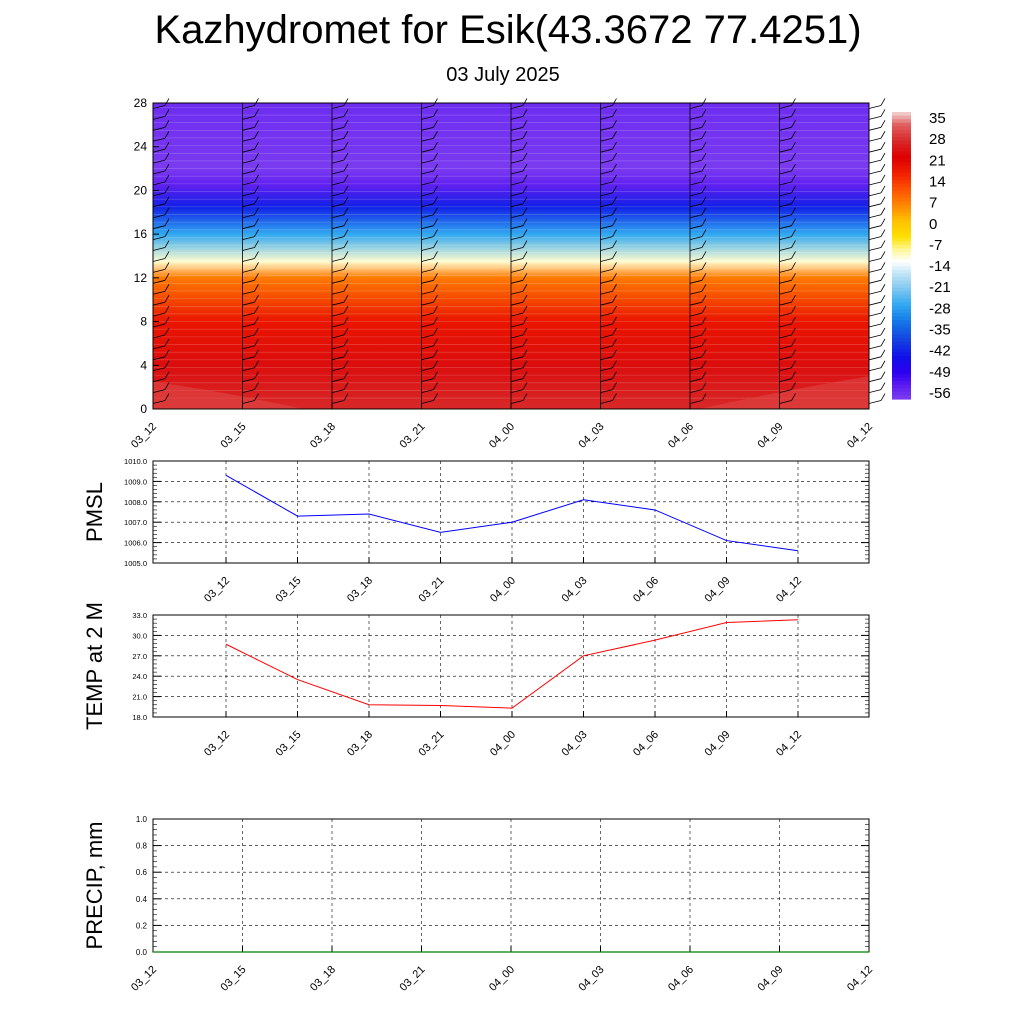 This screenshot has height=1024, width=1024. I want to click on y-tick-label: 1005.0, so click(135, 563).